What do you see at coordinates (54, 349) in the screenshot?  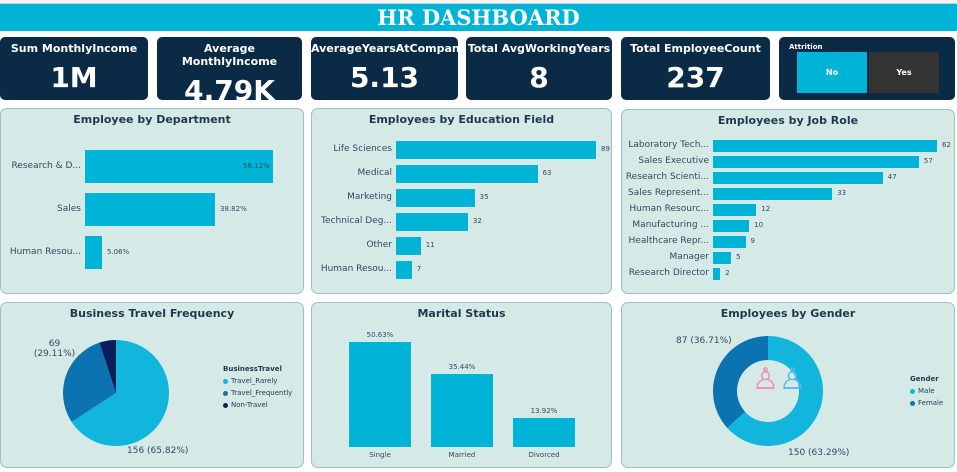 I see `data-label: 69 (29.11%)` at bounding box center [54, 349].